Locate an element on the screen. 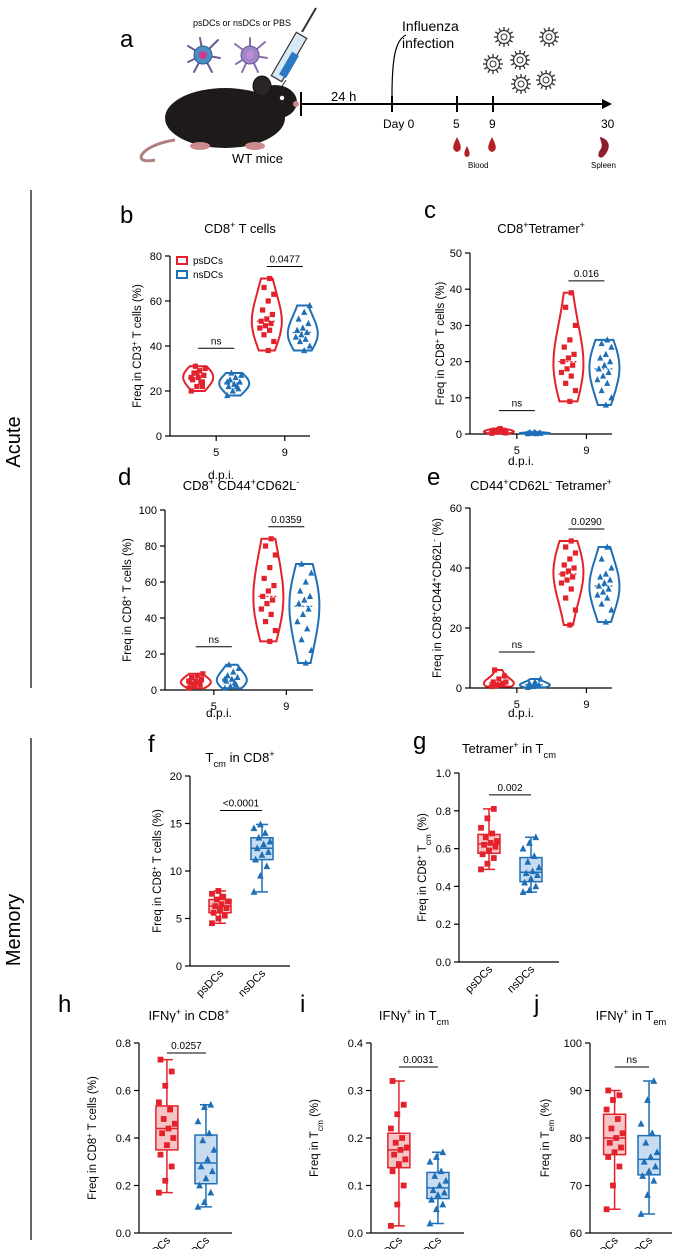 The width and height of the screenshot is (682, 1249). x-tick-label: psDCs is located at coordinates (210, 983).